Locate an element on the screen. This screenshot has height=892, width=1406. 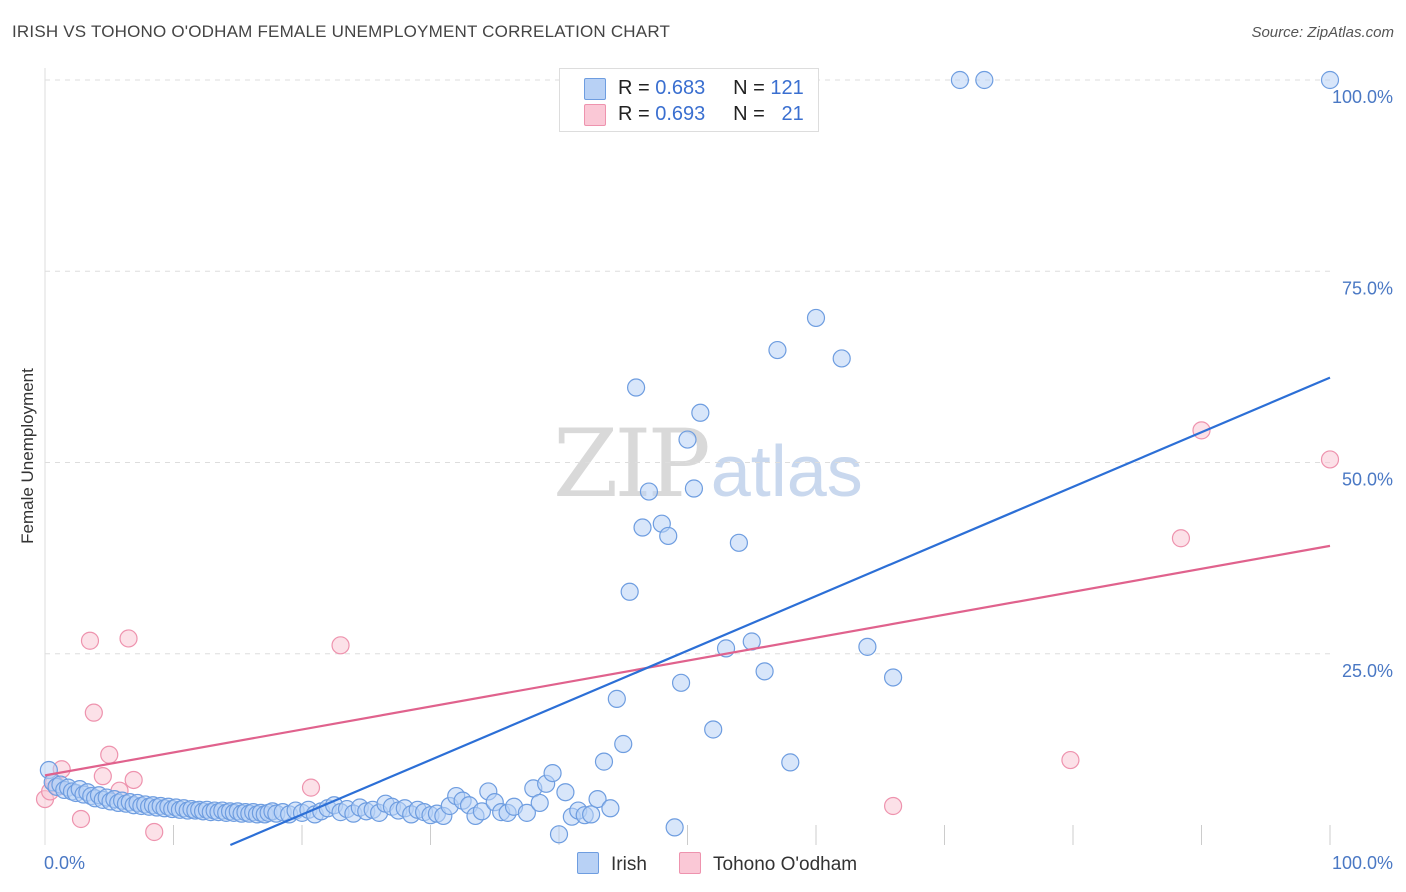
x-tick-label: 0.0% is located at coordinates (64, 863).